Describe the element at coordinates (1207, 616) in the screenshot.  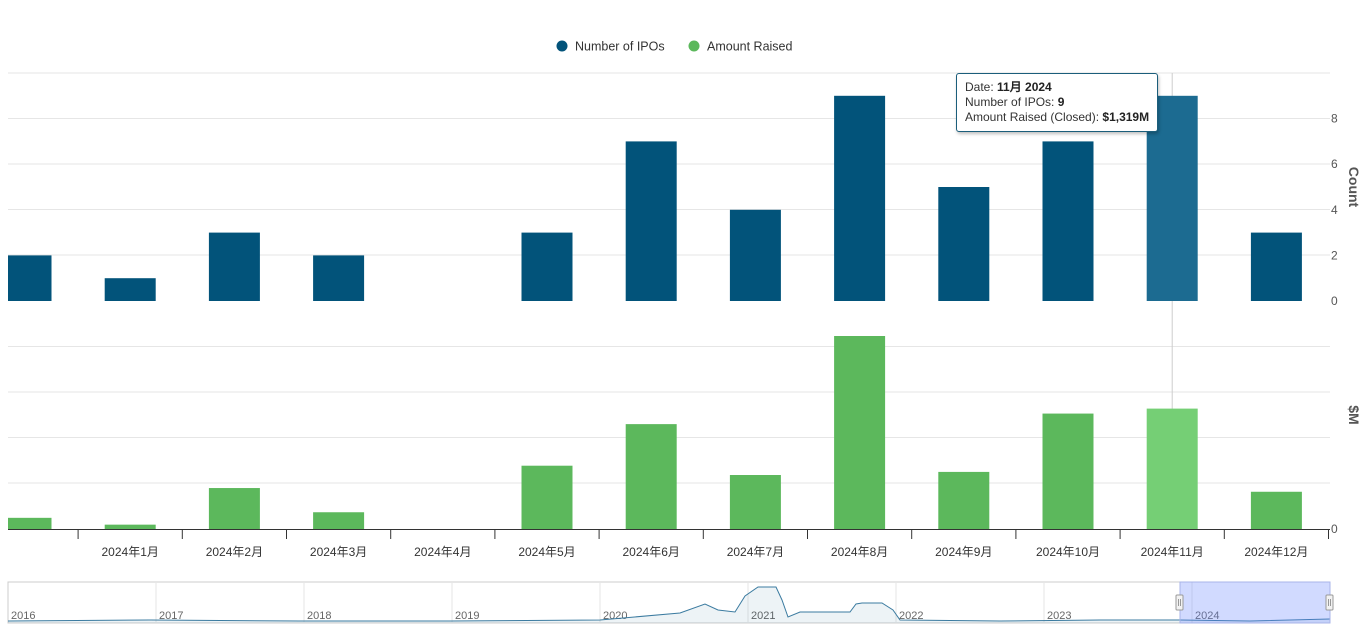
I see `navigator-year-label: 2024` at that location.